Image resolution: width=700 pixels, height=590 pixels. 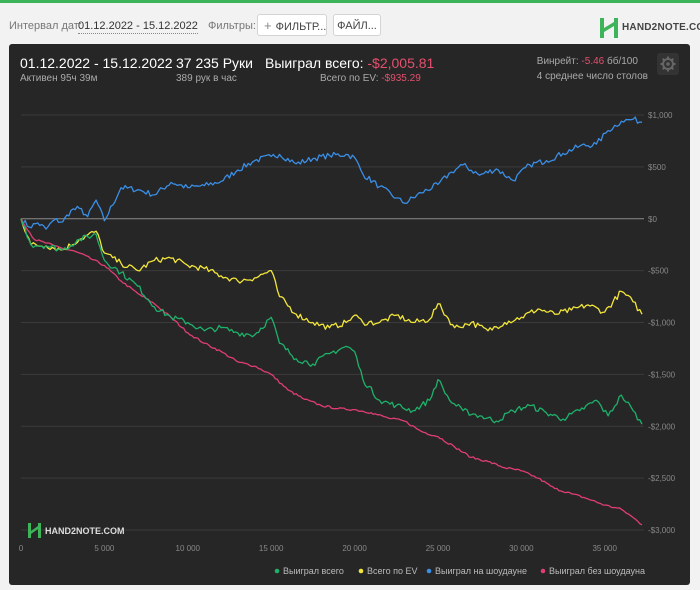 What do you see at coordinates (662, 530) in the screenshot?
I see `y-tick-label: -$3,000` at bounding box center [662, 530].